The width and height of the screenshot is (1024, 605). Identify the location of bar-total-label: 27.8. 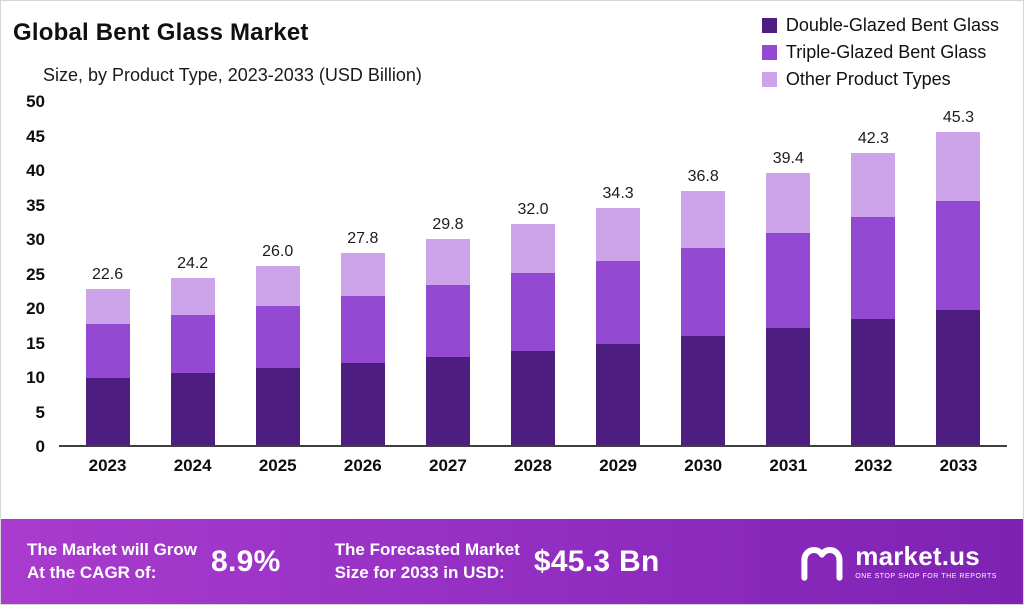
(363, 239).